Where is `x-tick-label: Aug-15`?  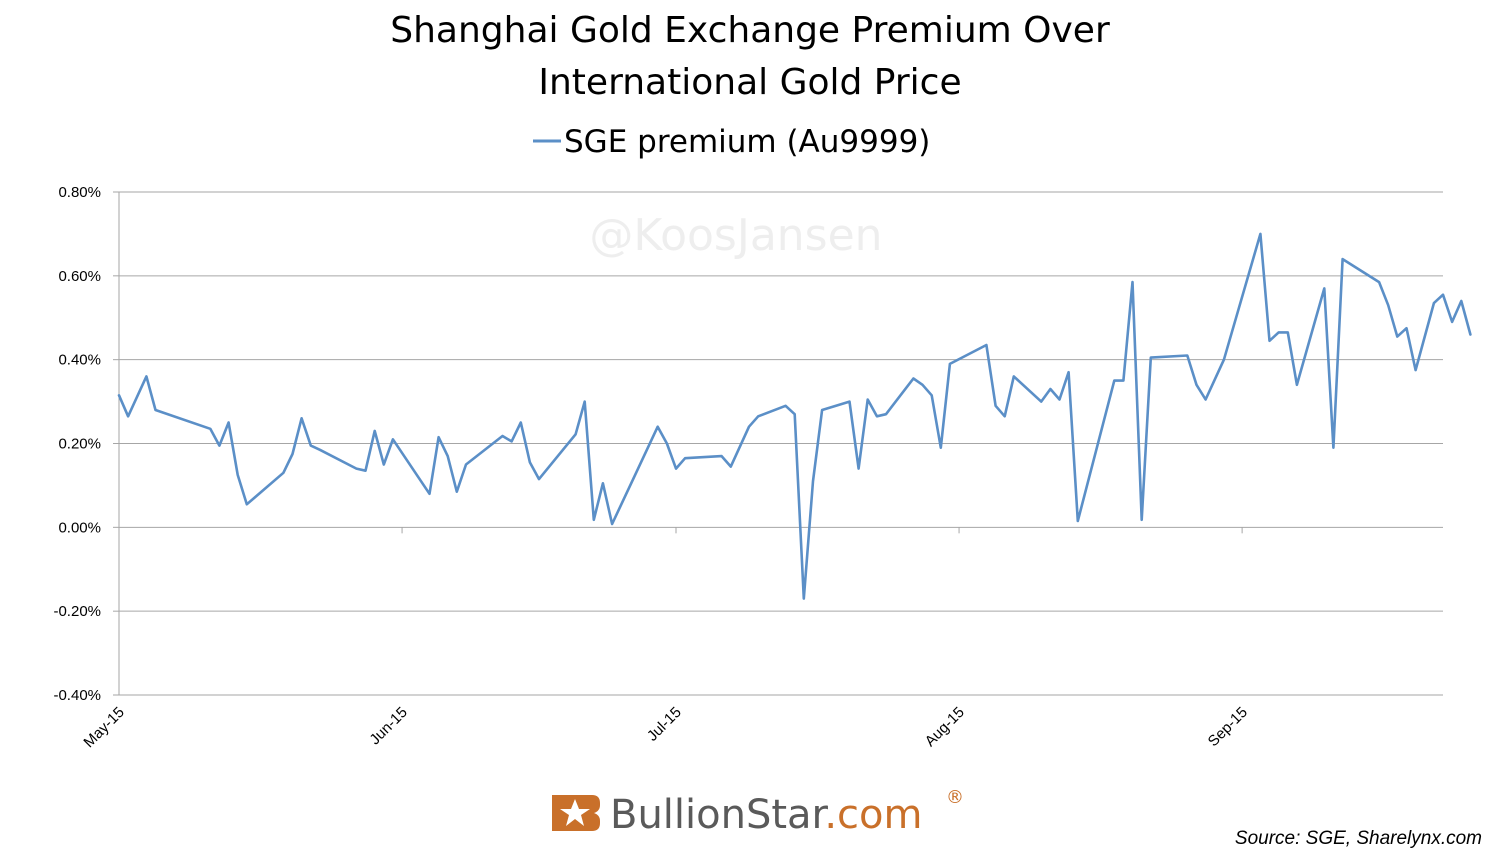 x-tick-label: Aug-15 is located at coordinates (945, 727).